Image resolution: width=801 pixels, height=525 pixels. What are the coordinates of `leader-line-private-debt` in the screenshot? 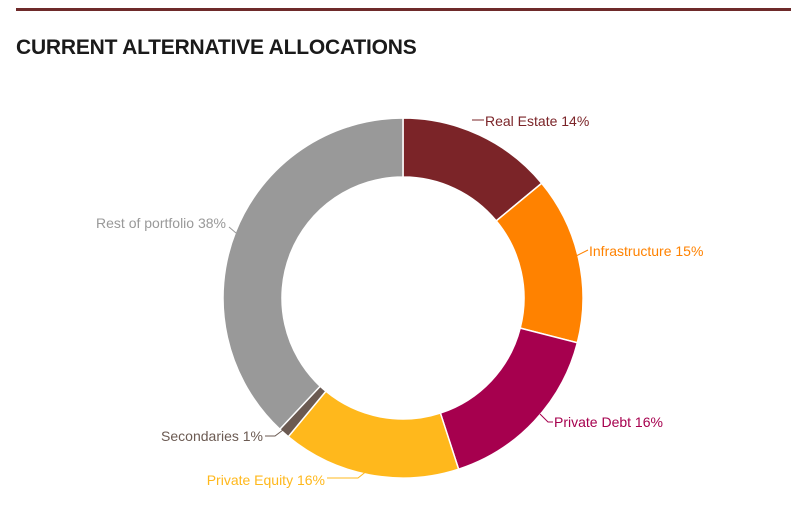 It's located at (546, 418).